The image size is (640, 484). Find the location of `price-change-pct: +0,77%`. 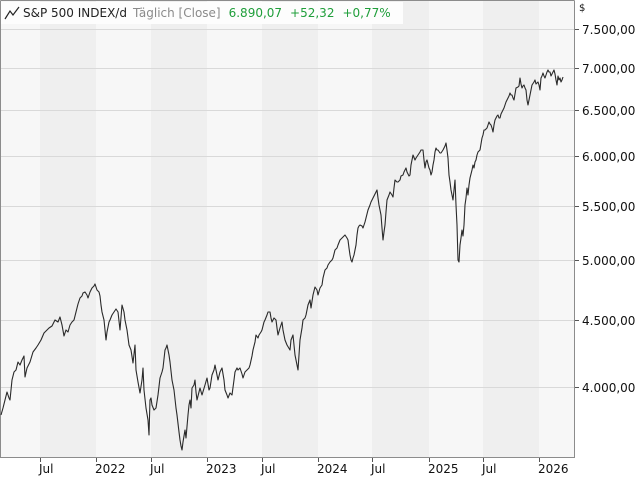

price-change-pct: +0,77% is located at coordinates (366, 13).